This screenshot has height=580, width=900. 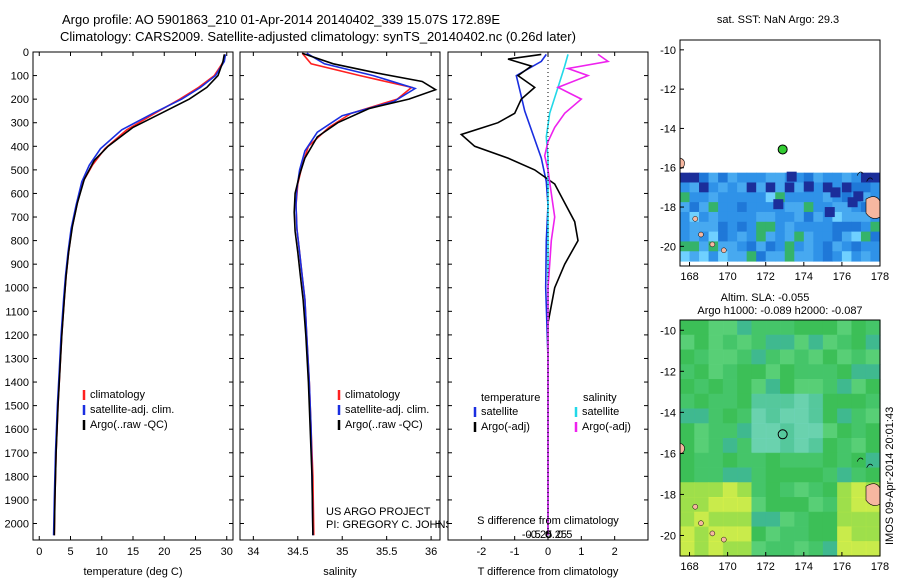 I want to click on sla-xtick-label: 168, so click(x=689, y=567).